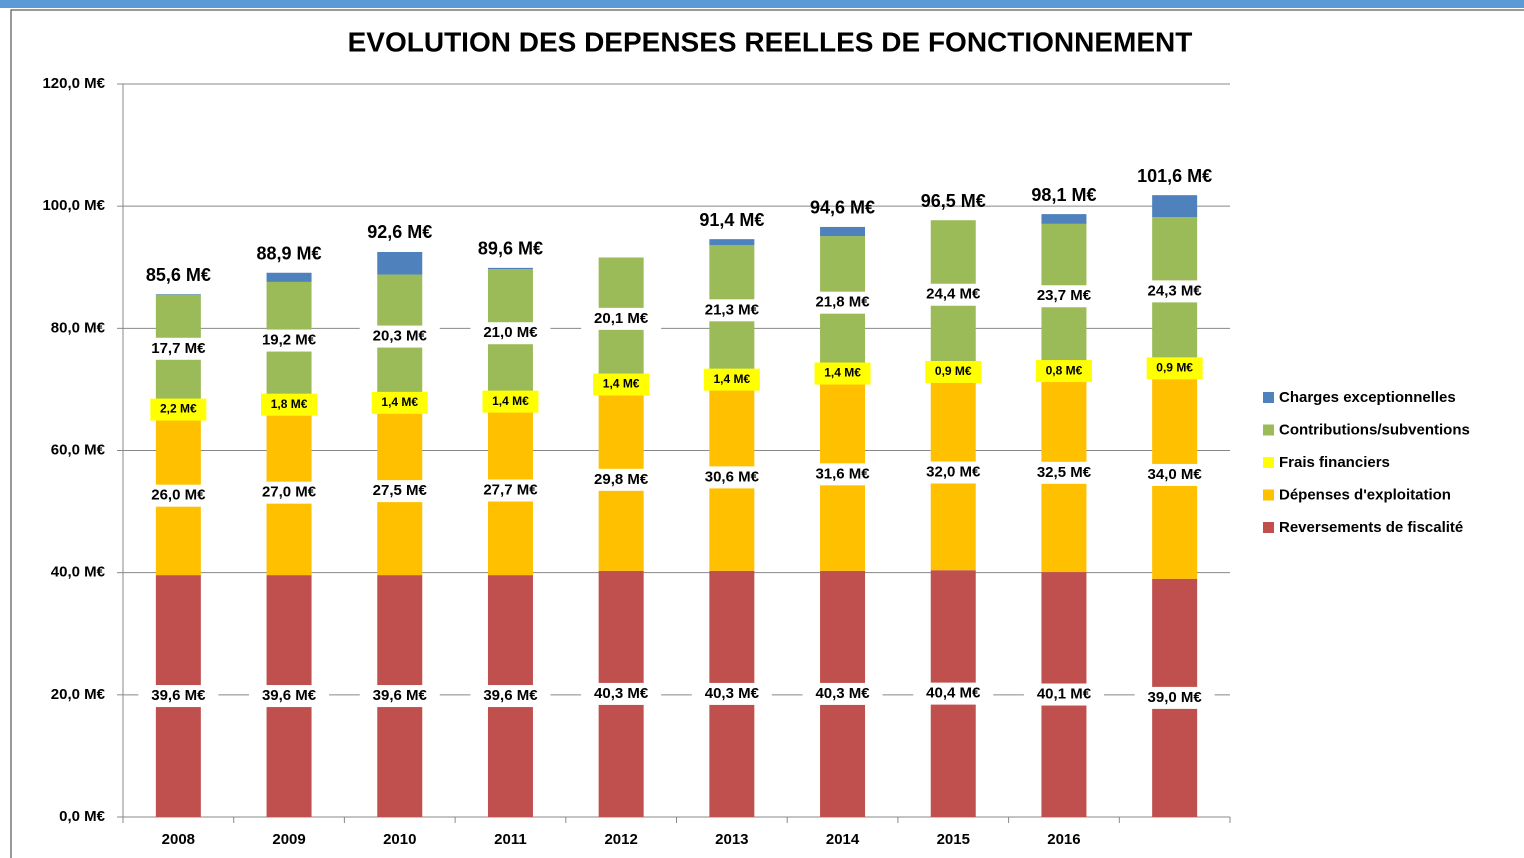  I want to click on y-tick-label: 0,0 M€, so click(82, 816).